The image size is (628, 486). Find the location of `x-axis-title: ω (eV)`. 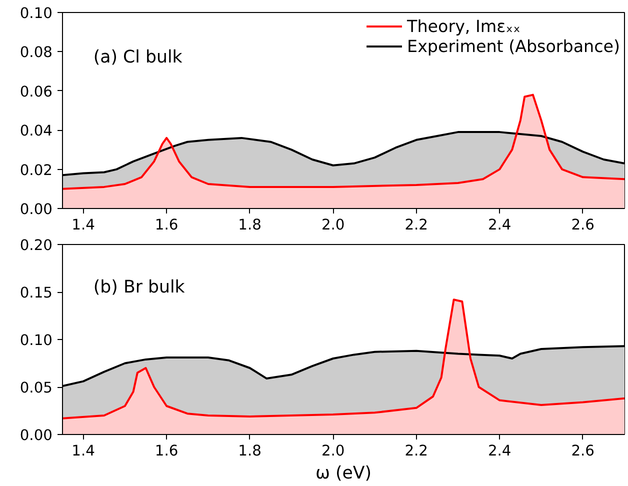

x-axis-title: ω (eV) is located at coordinates (343, 474).